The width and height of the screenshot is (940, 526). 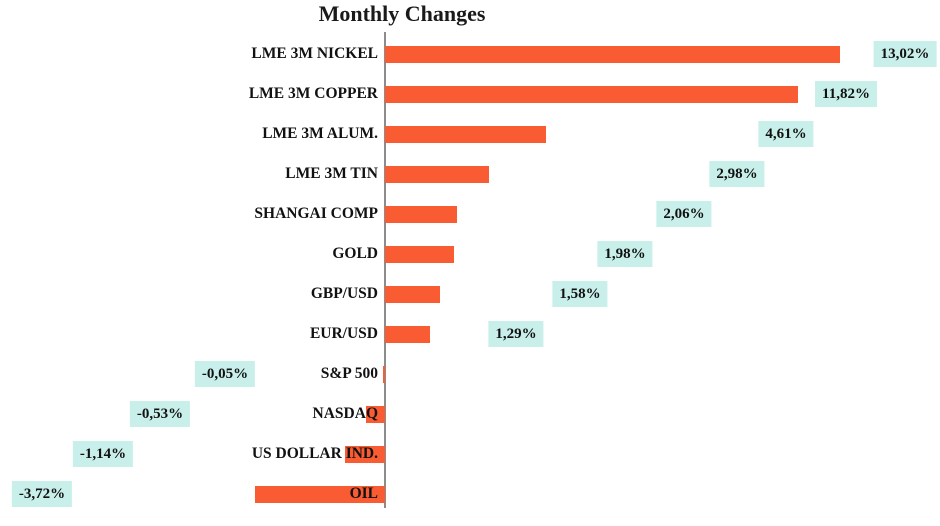 What do you see at coordinates (355, 253) in the screenshot?
I see `category-label: GOLD` at bounding box center [355, 253].